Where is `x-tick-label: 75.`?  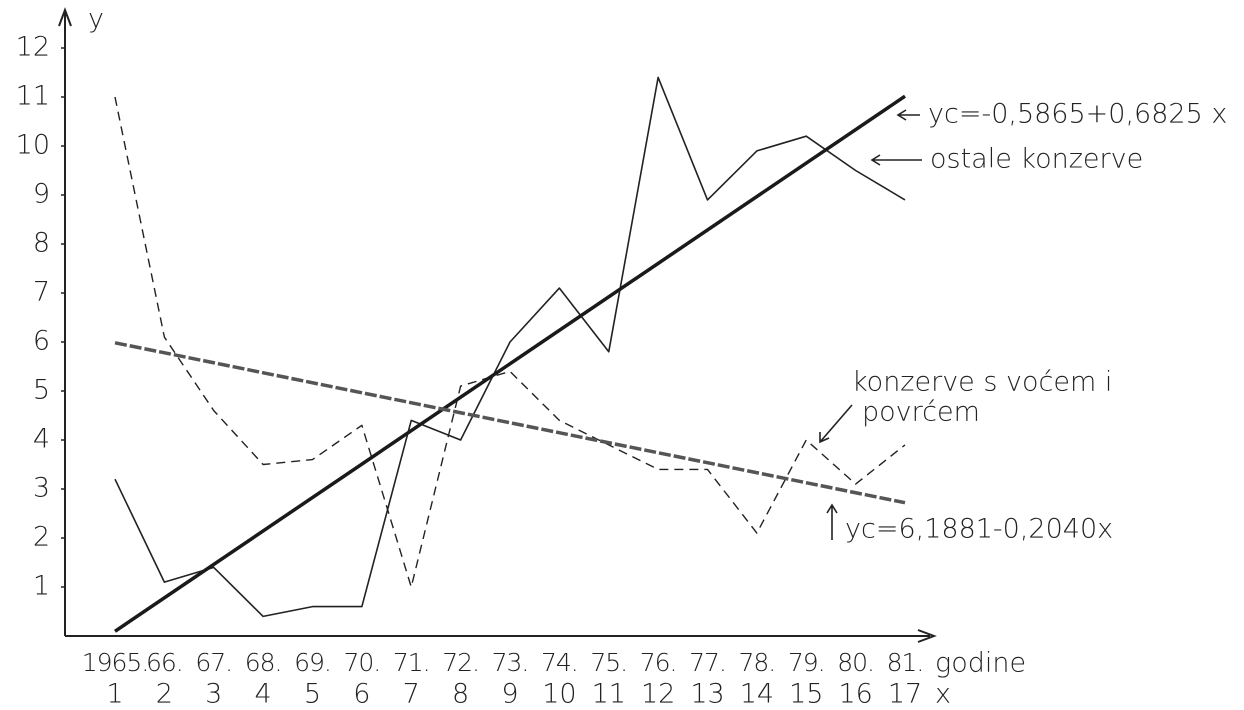
x-tick-label: 75. is located at coordinates (608, 662).